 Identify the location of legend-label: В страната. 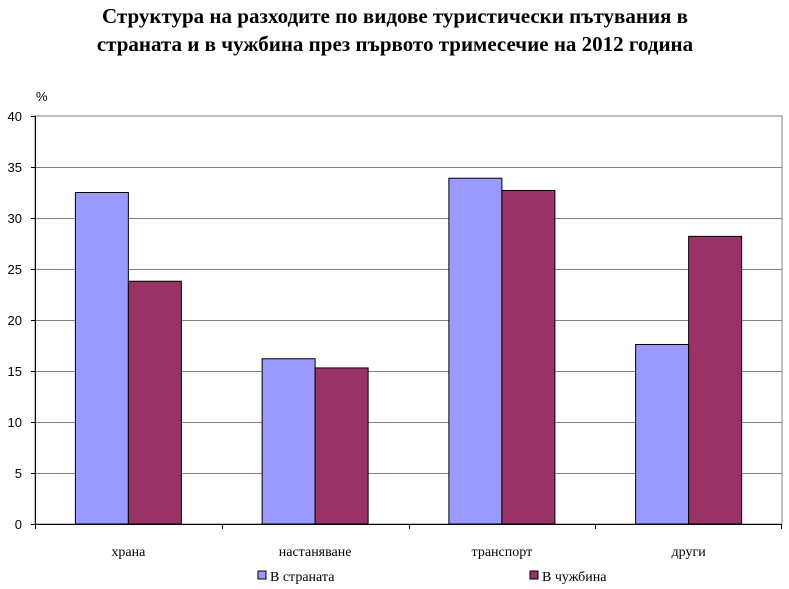
(302, 577).